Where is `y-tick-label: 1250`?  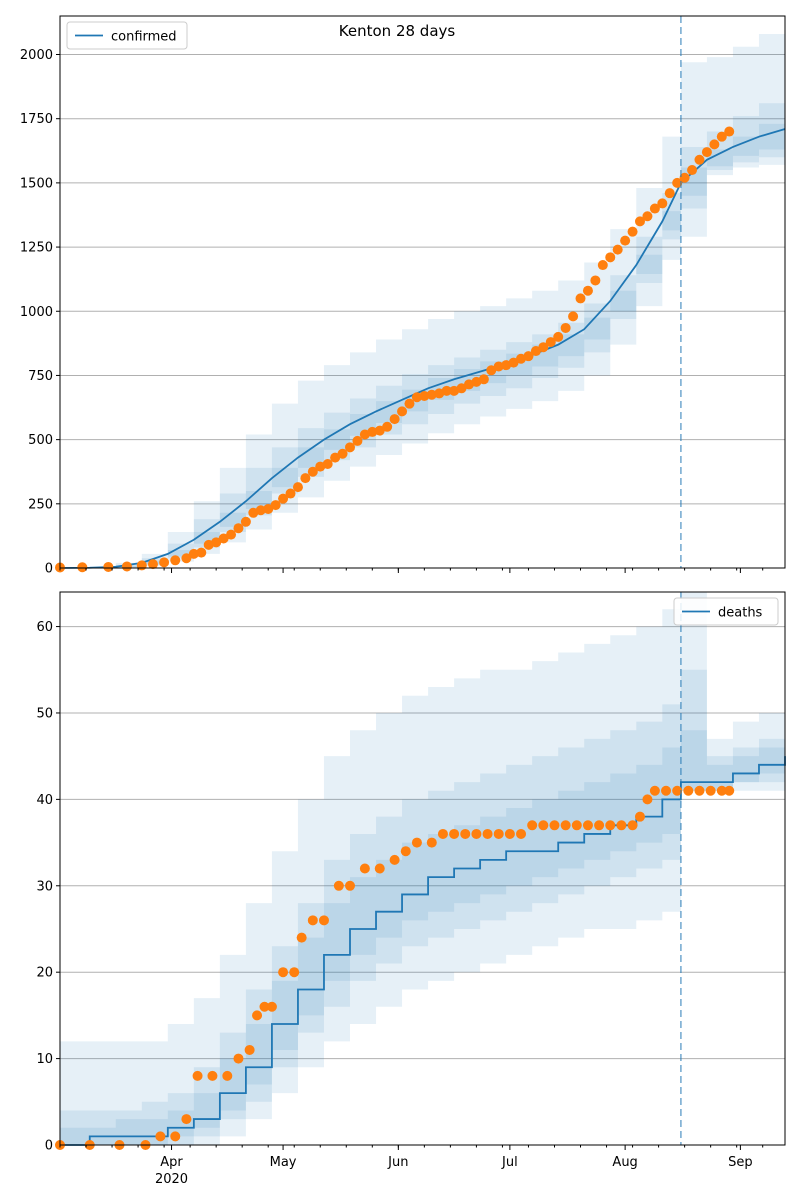
y-tick-label: 1250 is located at coordinates (36, 248).